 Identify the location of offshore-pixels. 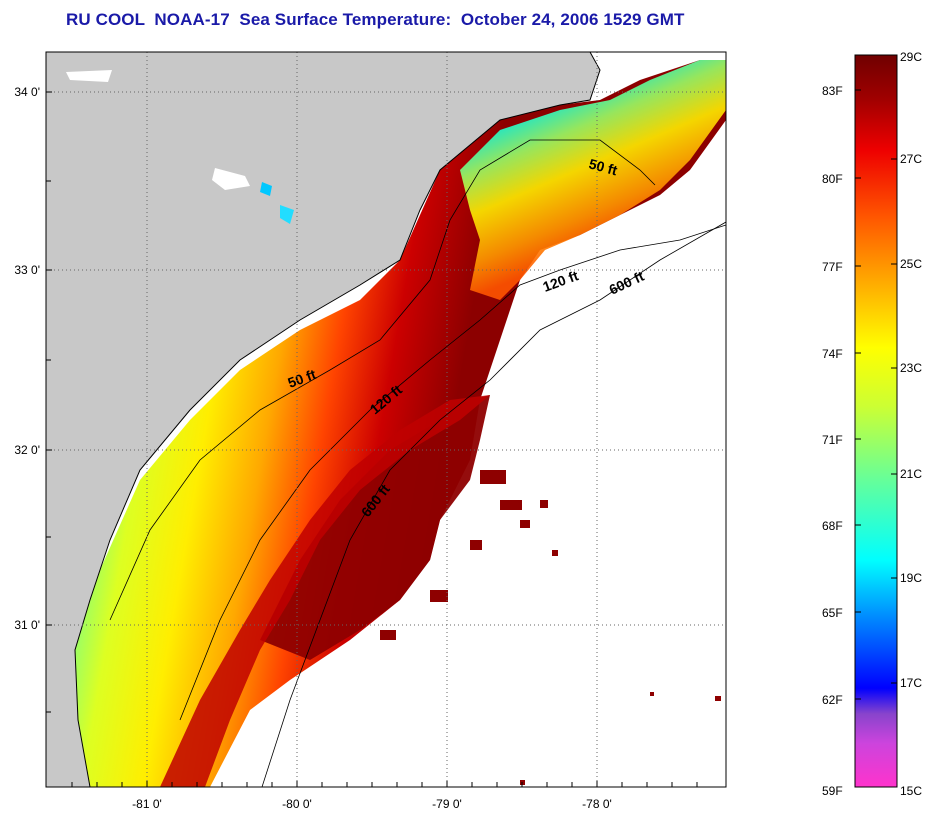
(550, 627).